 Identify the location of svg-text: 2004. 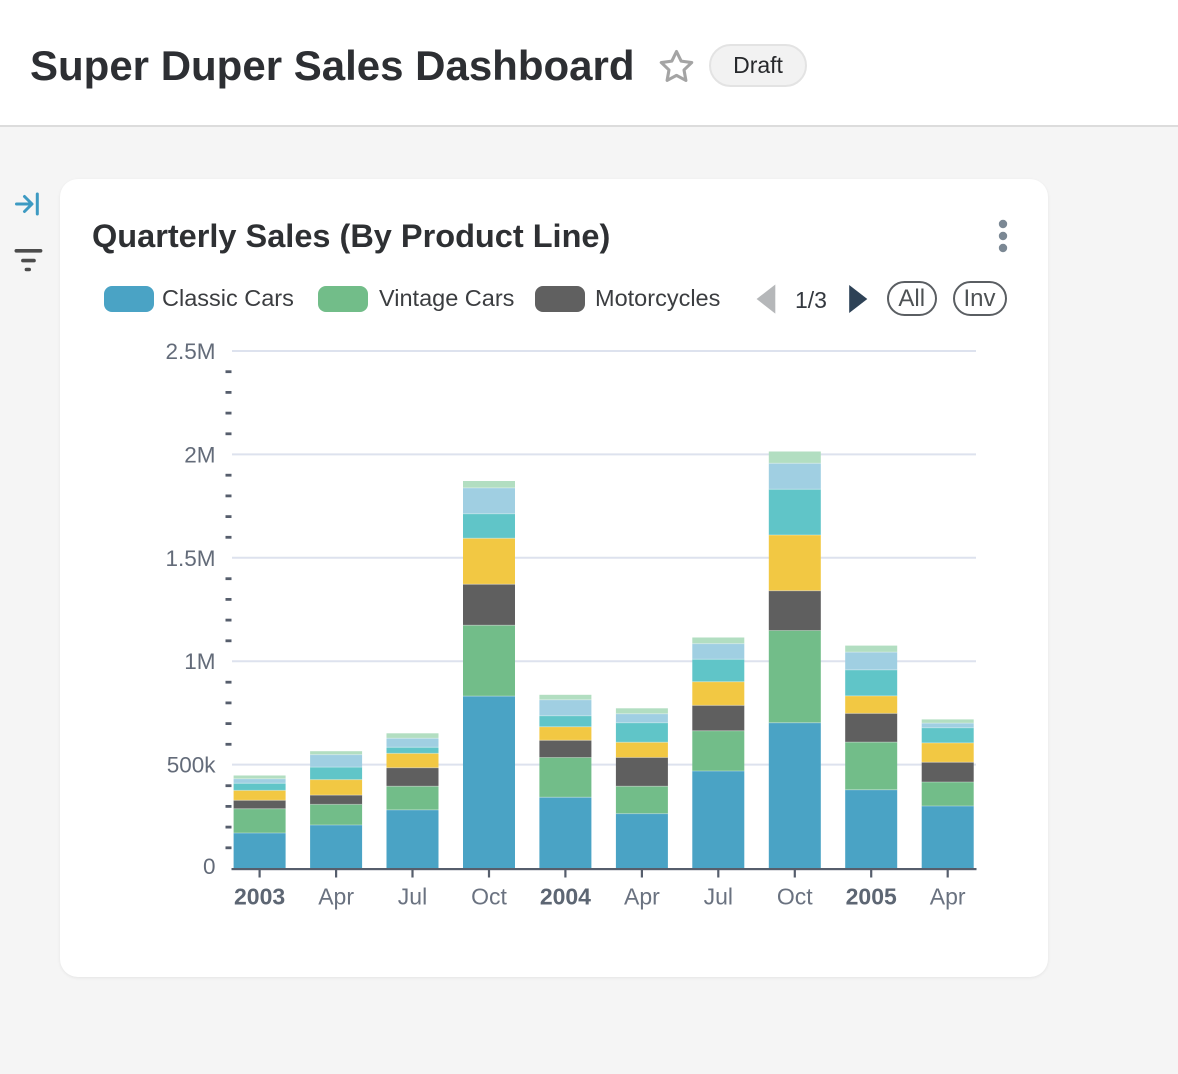
(565, 897).